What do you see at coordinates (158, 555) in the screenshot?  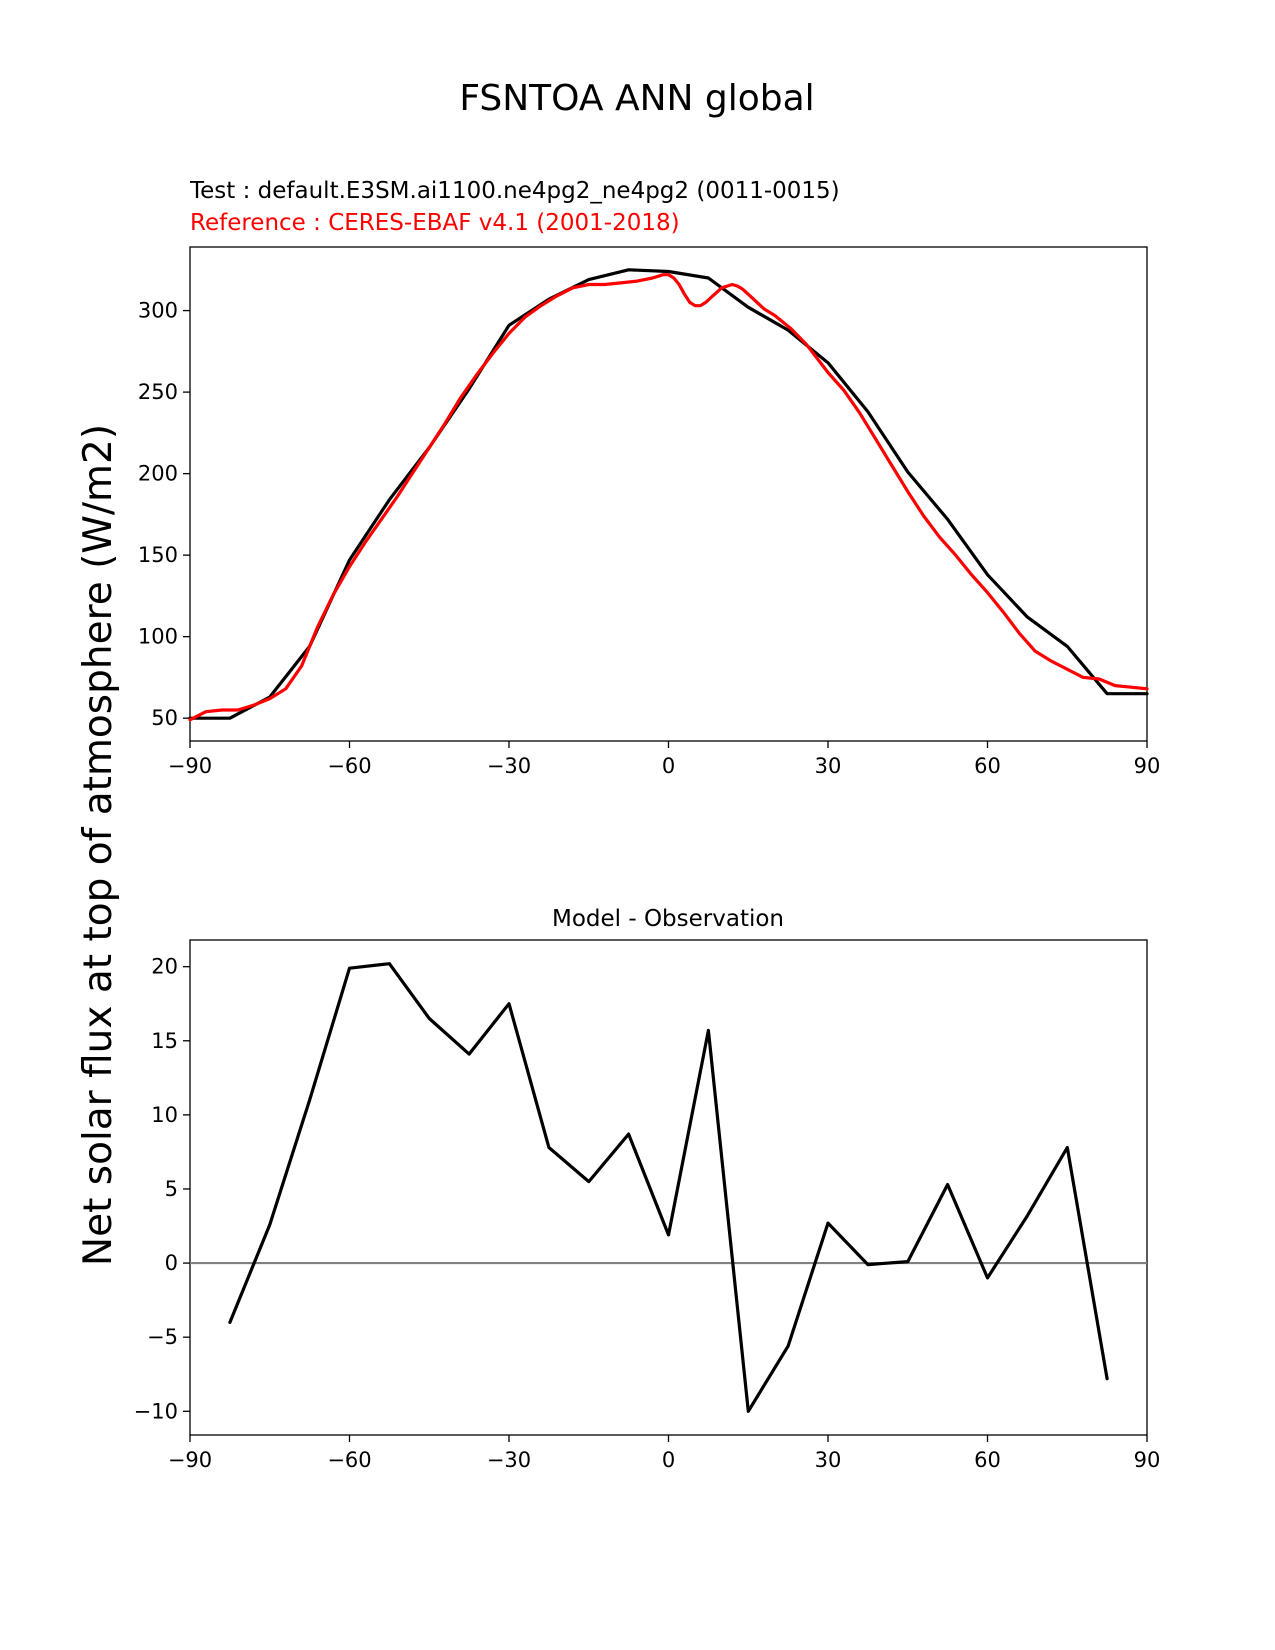 I see `top-y-tick-label: 150` at bounding box center [158, 555].